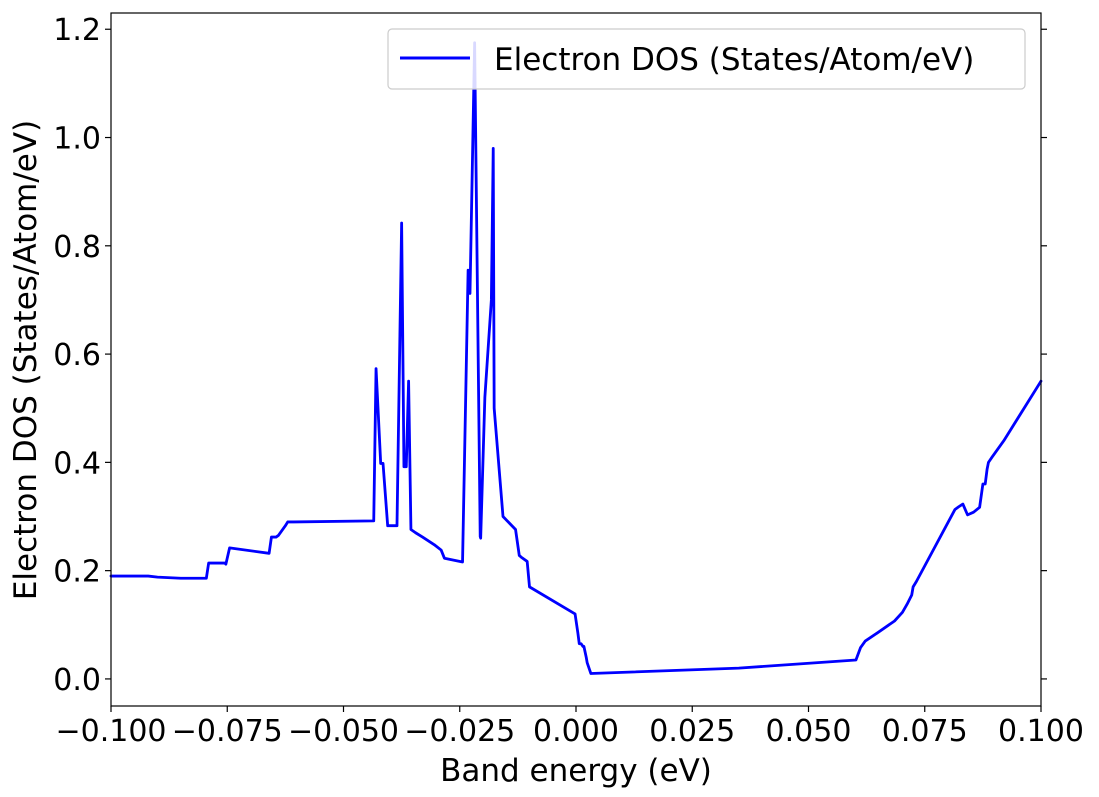  I want to click on x-tick-label: −0.050, so click(343, 731).